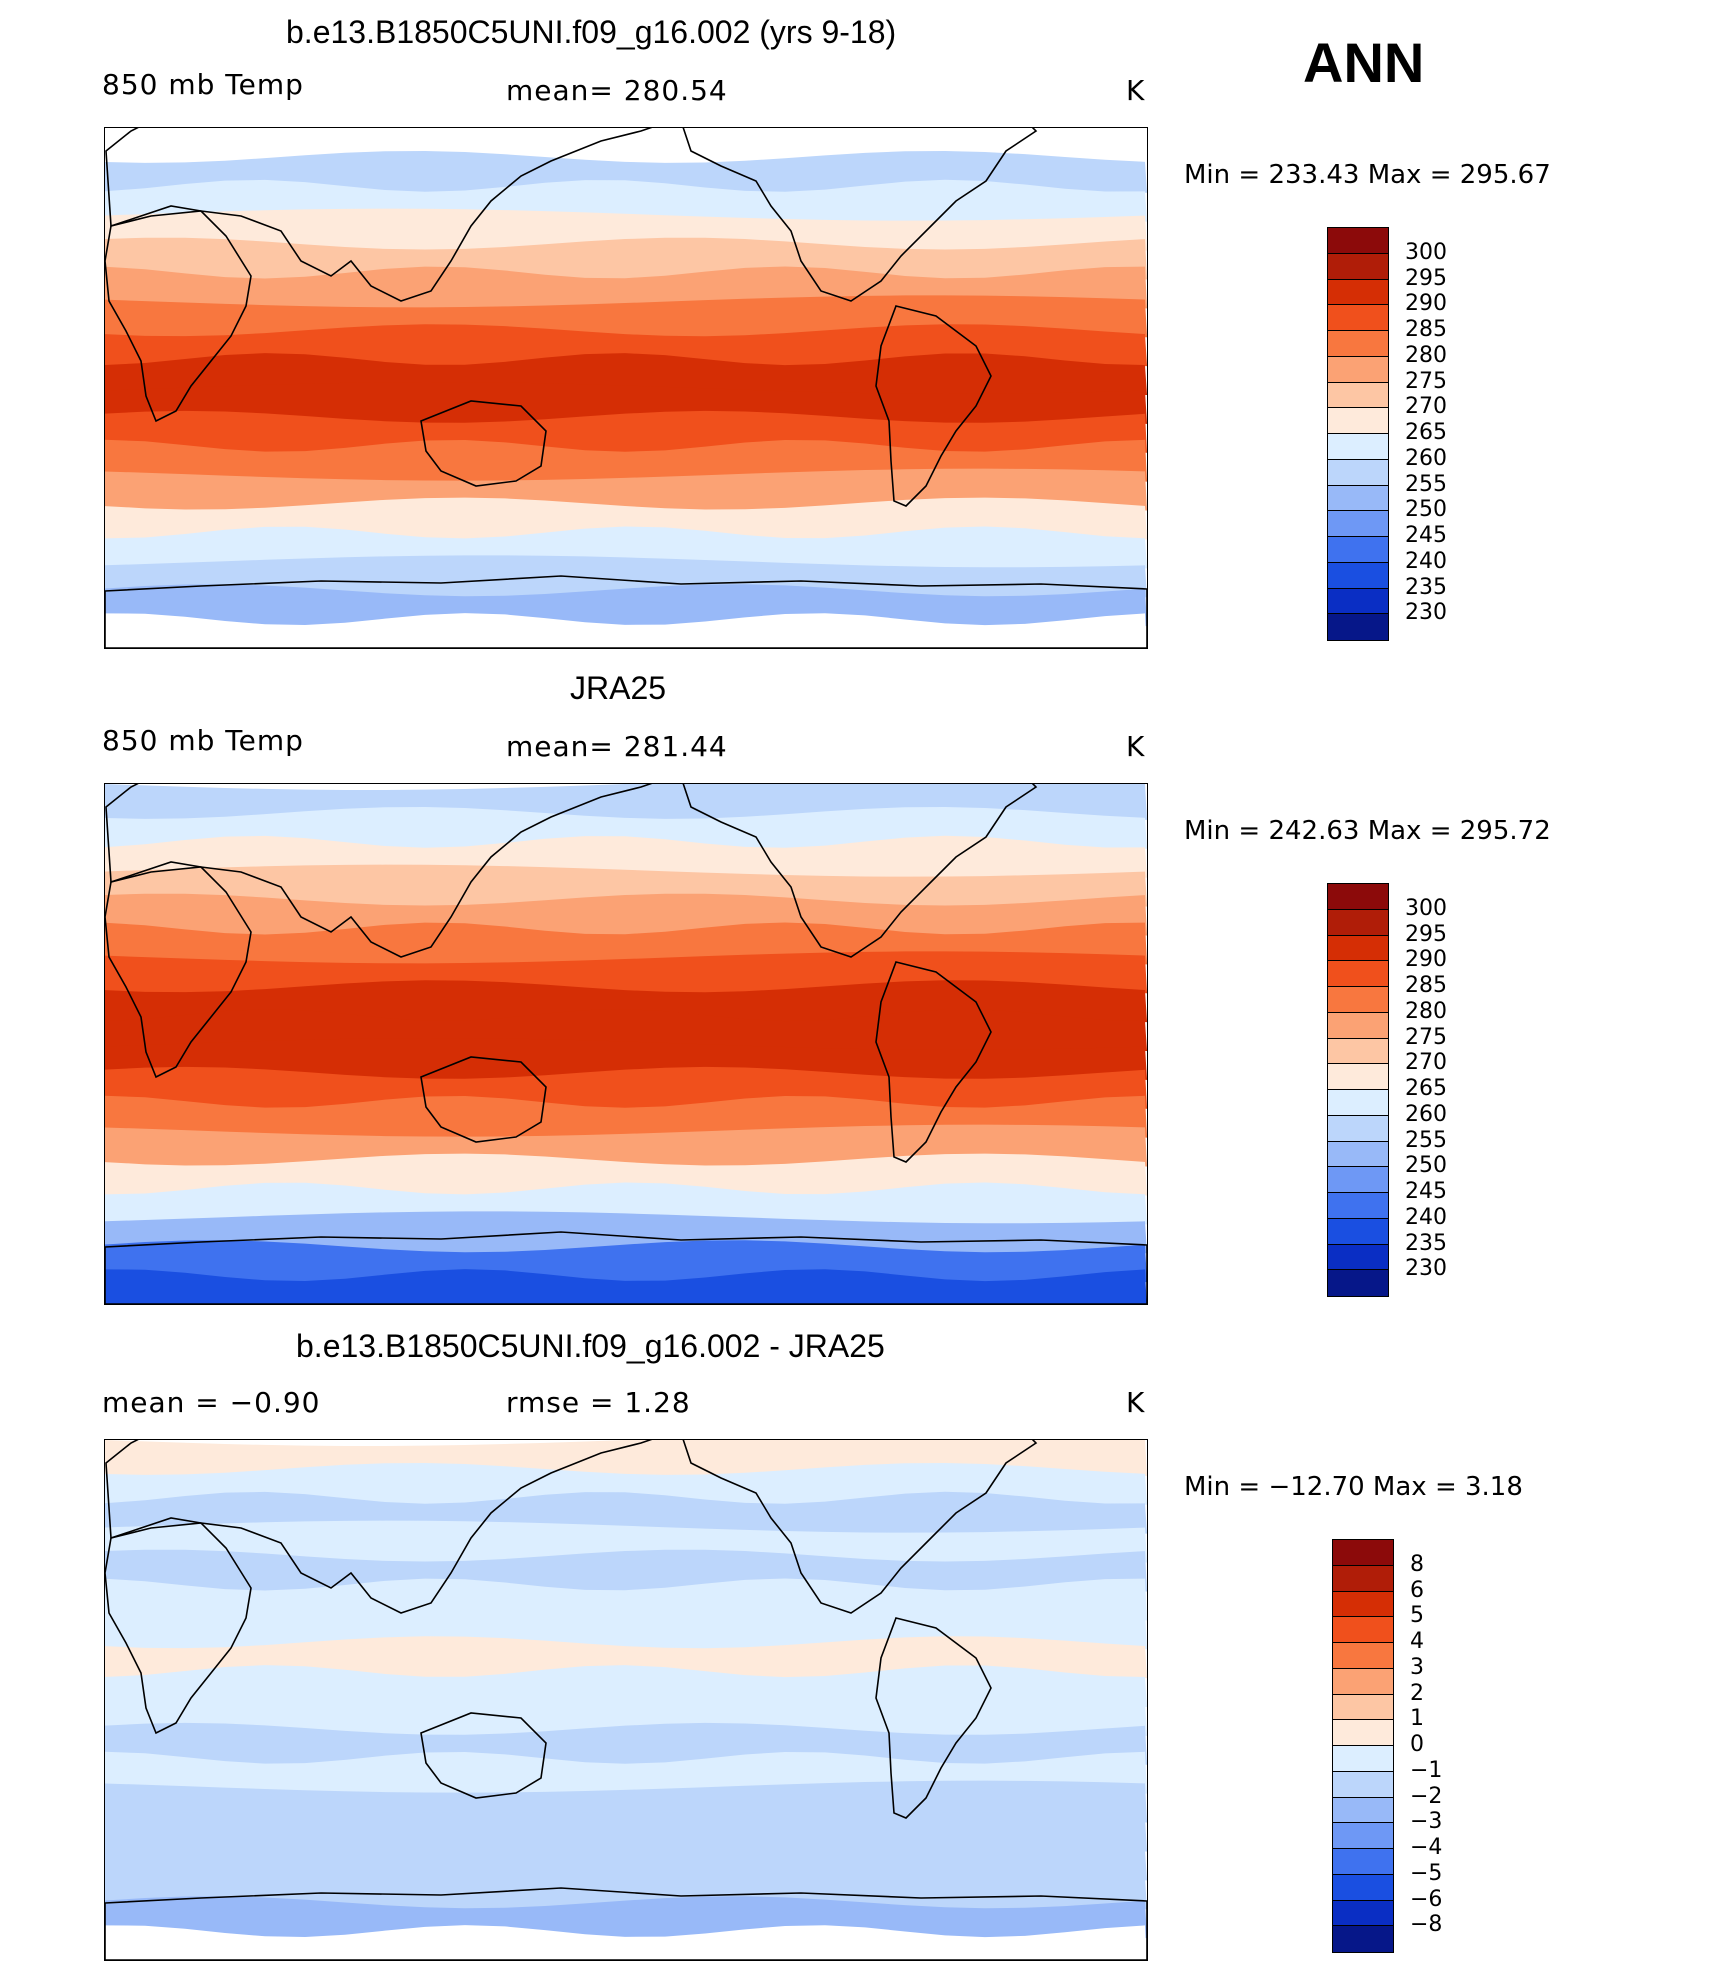 The height and width of the screenshot is (1969, 1710). What do you see at coordinates (1426, 1088) in the screenshot?
I see `colorbar-level-label: 265` at bounding box center [1426, 1088].